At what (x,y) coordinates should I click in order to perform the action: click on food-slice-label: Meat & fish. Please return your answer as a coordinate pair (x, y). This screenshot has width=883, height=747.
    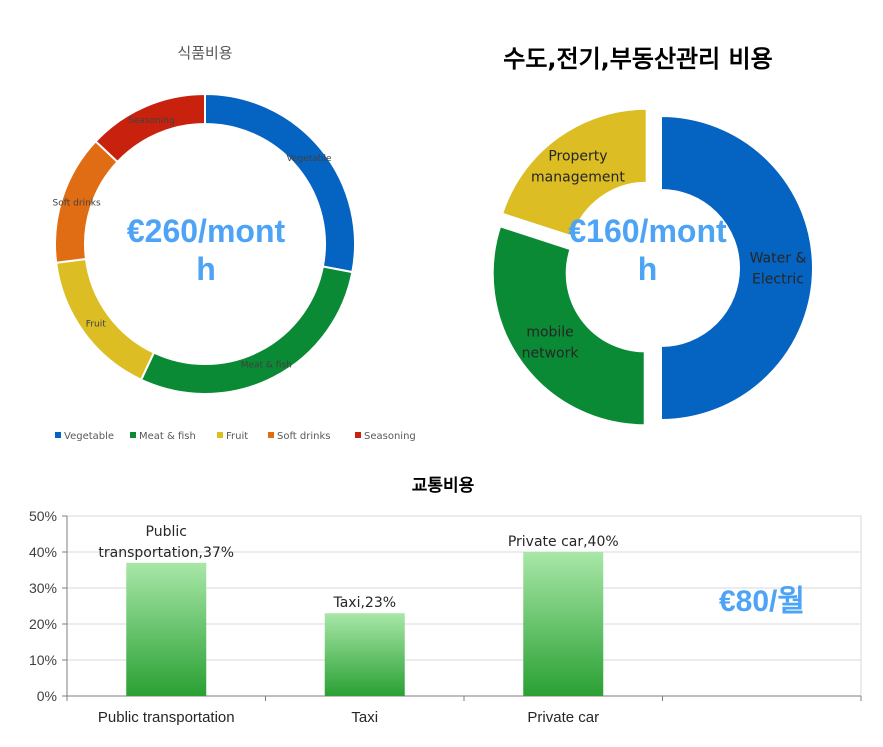
    Looking at the image, I should click on (266, 365).